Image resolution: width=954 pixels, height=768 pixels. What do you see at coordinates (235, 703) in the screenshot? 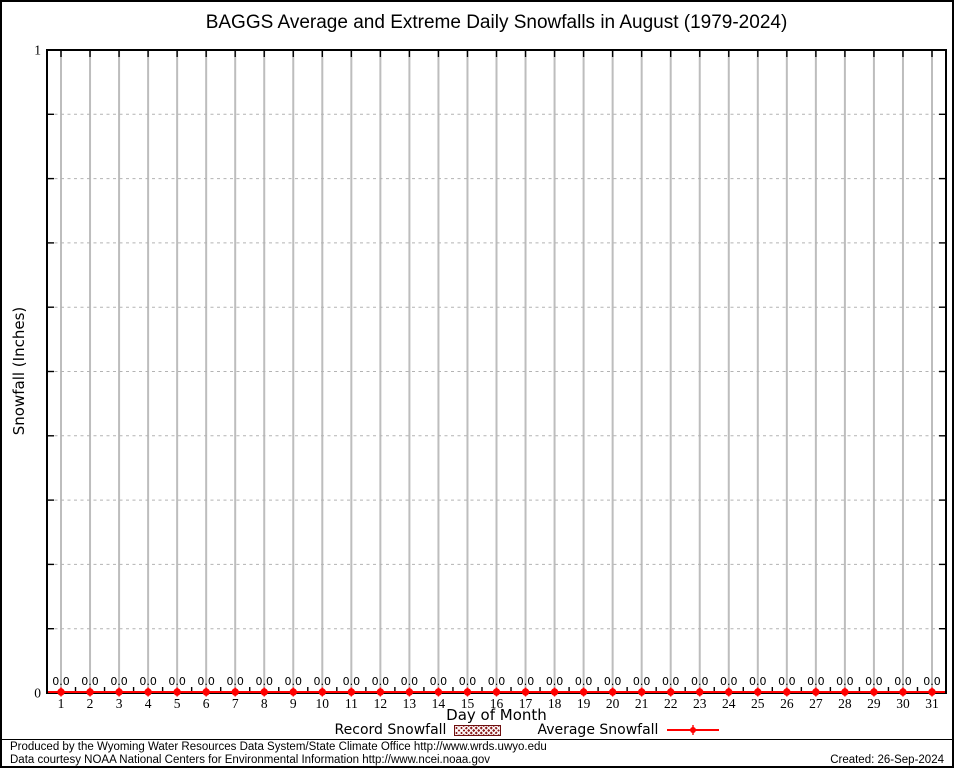
I see `svg-text: 7` at bounding box center [235, 703].